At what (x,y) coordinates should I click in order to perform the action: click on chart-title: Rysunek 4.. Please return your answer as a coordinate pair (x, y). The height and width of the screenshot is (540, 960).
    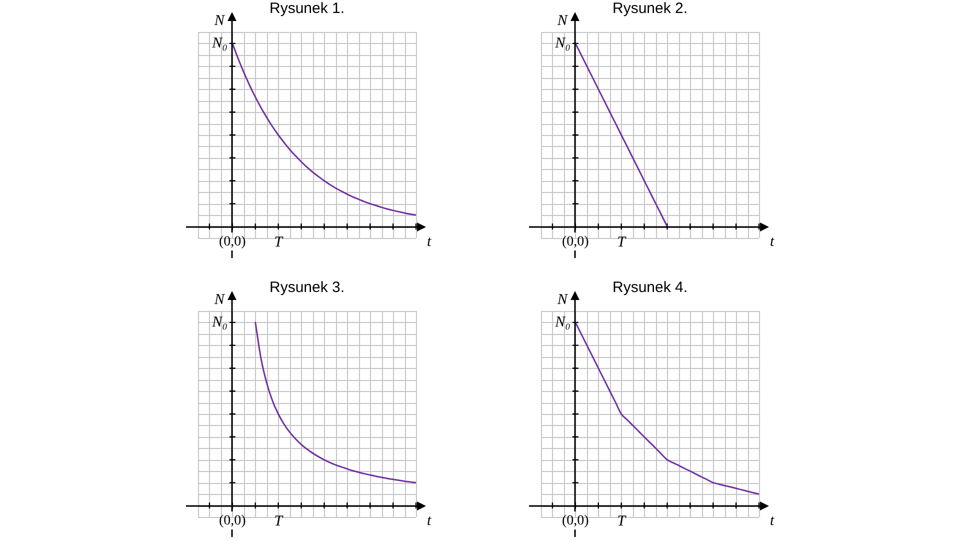
    Looking at the image, I should click on (650, 287).